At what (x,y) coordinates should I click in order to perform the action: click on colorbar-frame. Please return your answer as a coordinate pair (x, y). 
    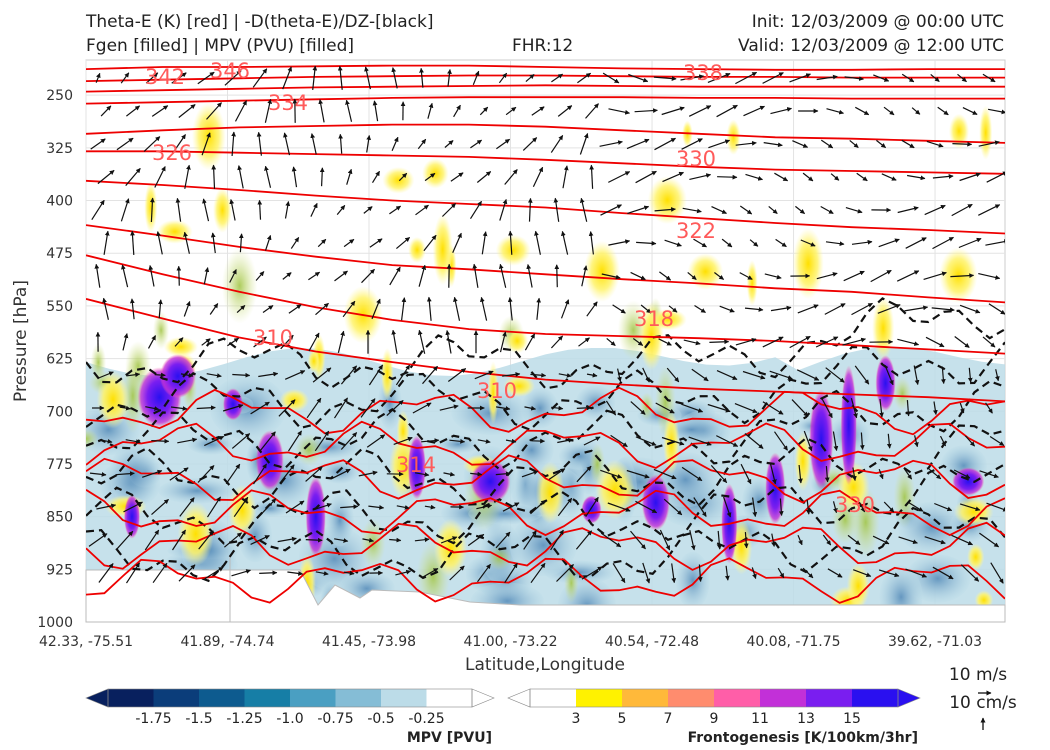
    Looking at the image, I should click on (714, 698).